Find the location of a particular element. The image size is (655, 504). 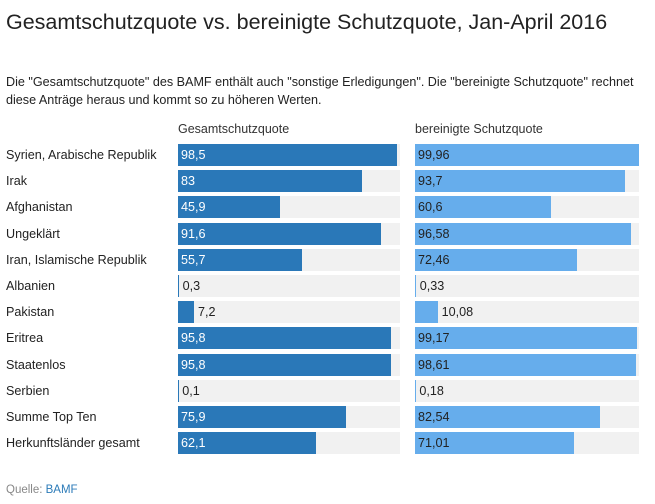

table-row: Albanien 0,3 0,33 is located at coordinates (327, 288).